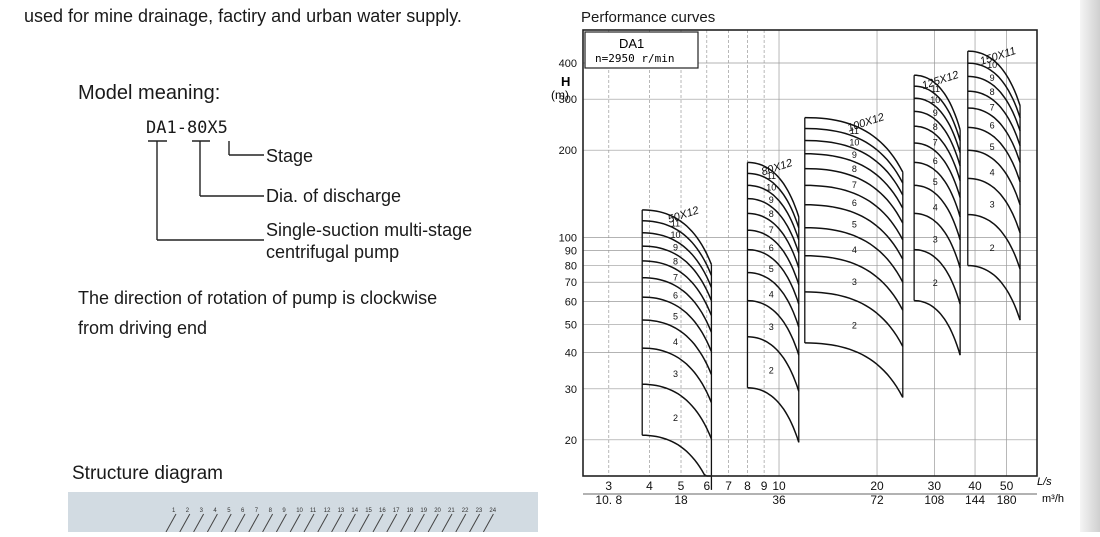 The width and height of the screenshot is (1100, 537). Describe the element at coordinates (675, 235) in the screenshot. I see `stage-label: 10` at that location.